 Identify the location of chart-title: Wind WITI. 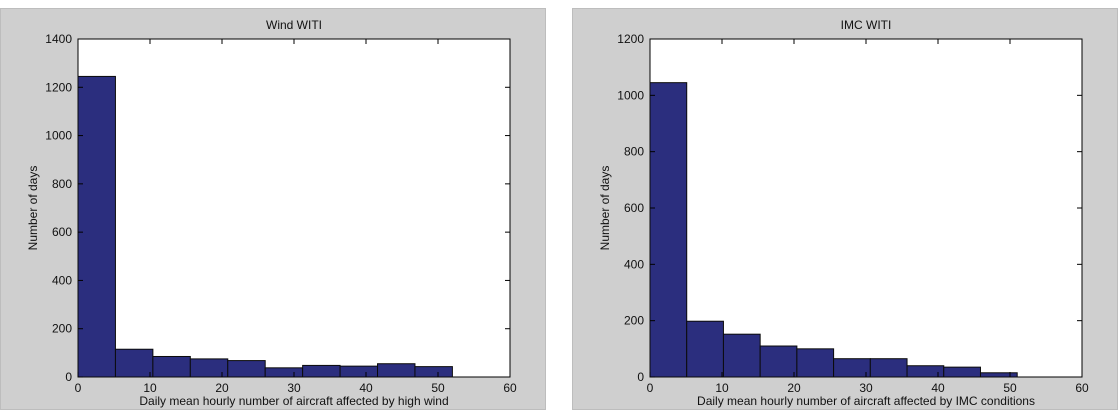
(294, 25).